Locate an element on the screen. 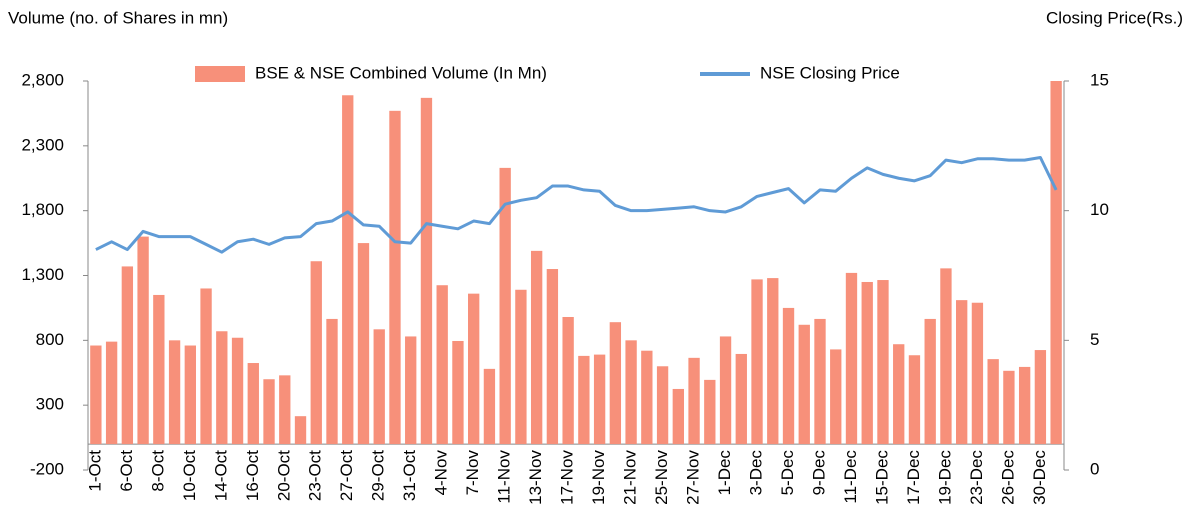  x-tick-label: 29-Oct is located at coordinates (378, 475).